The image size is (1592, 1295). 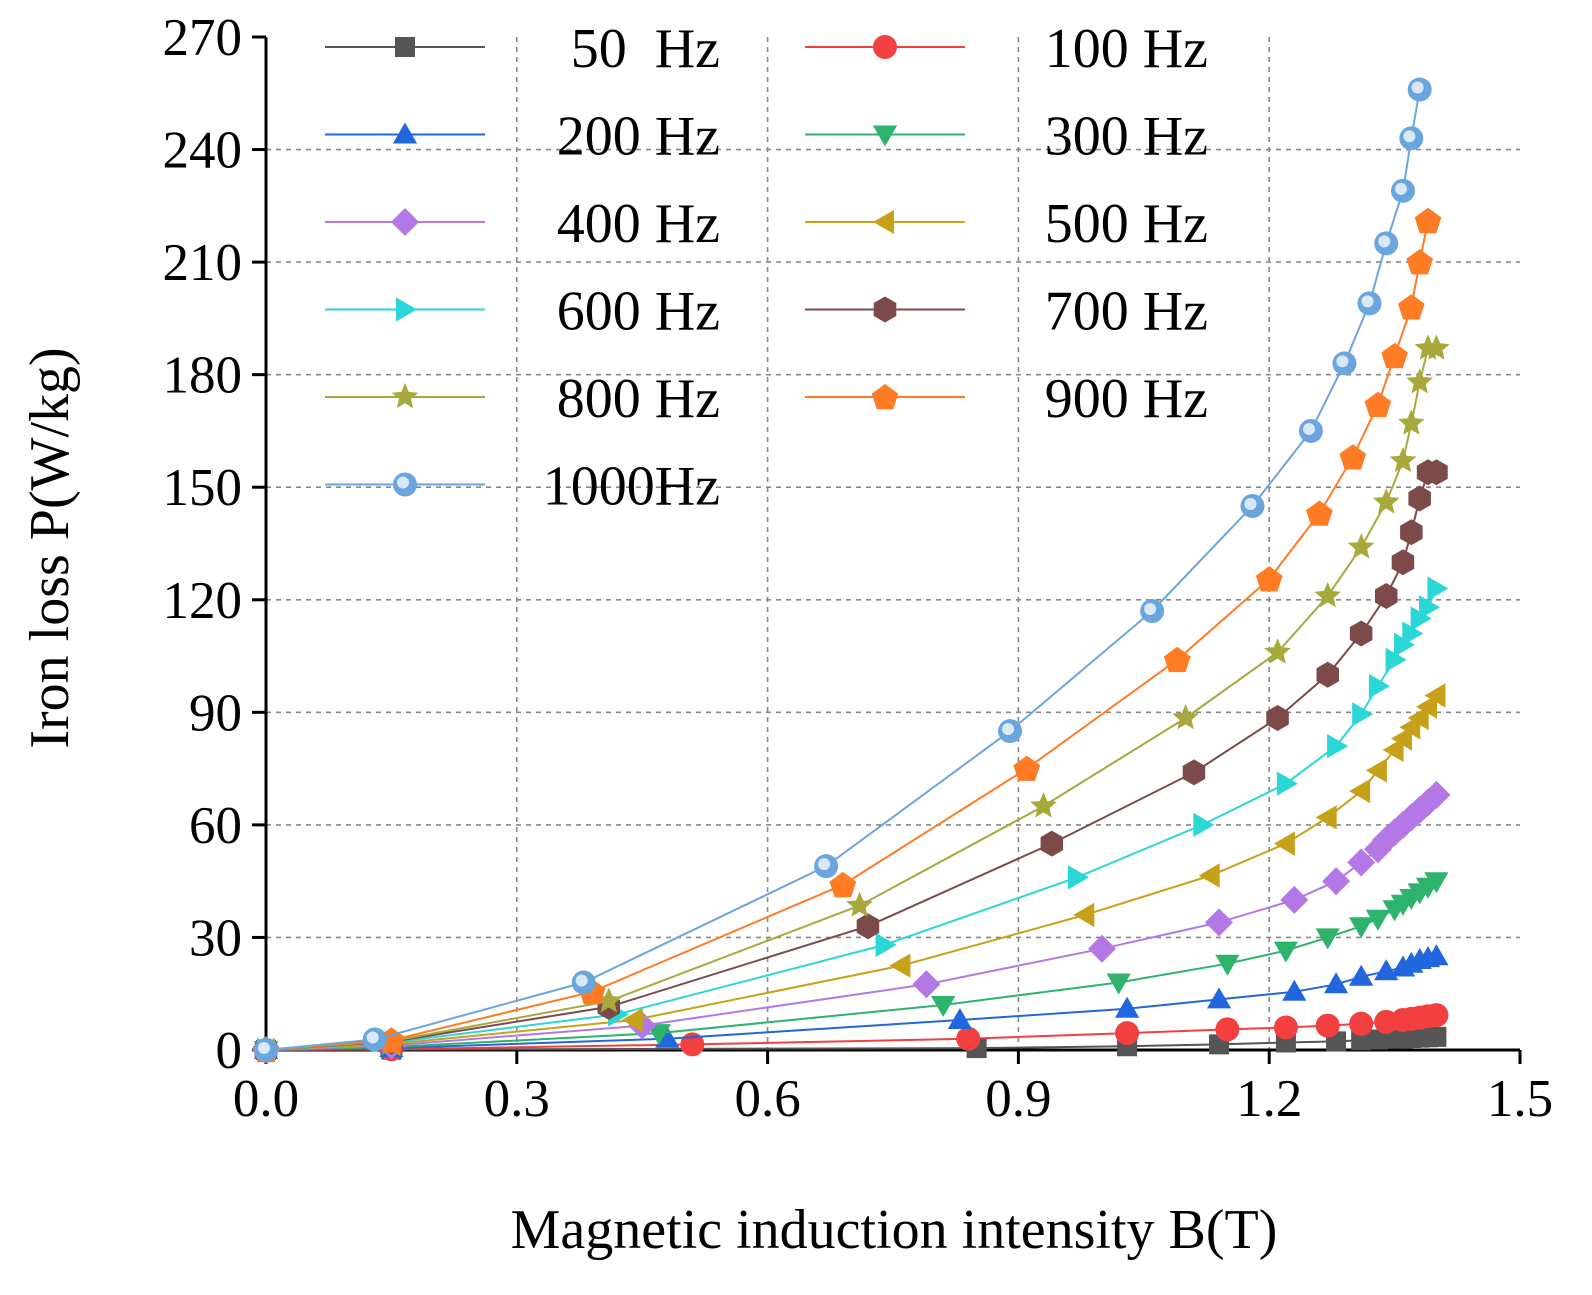 I want to click on y-tick-label: 0, so click(x=229, y=1051).